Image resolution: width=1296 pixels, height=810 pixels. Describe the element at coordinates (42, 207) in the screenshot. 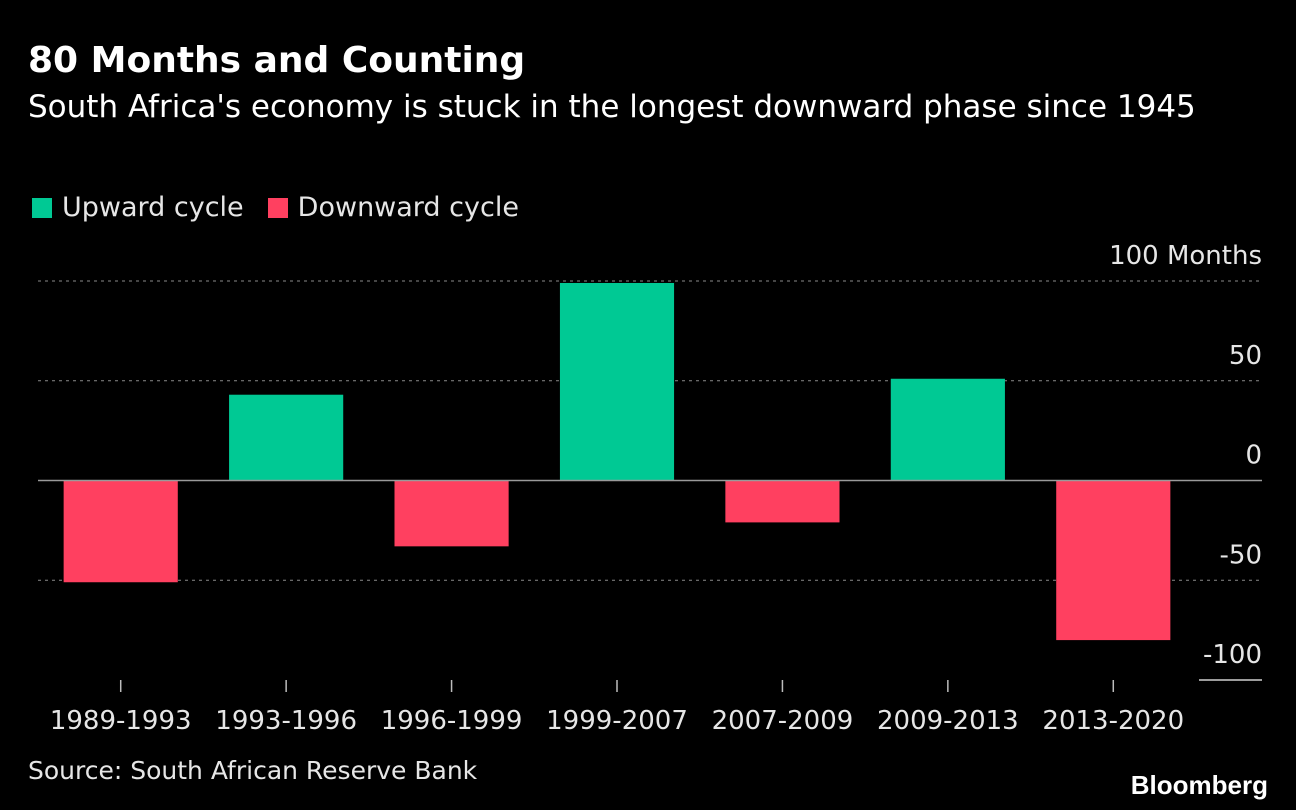

I see `legend-swatch-upward` at that location.